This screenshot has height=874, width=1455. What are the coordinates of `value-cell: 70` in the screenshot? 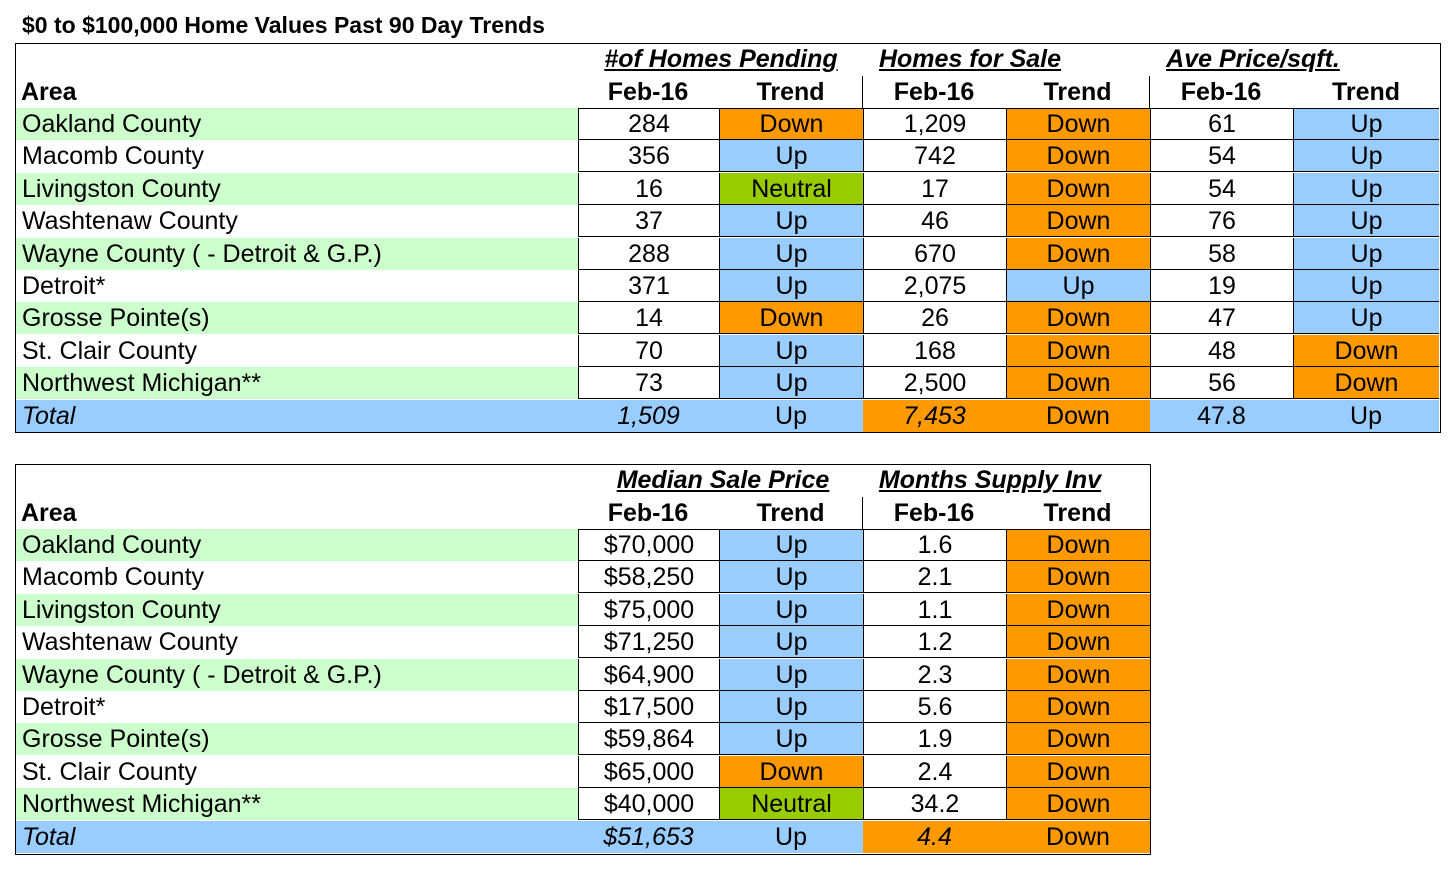 It's located at (648, 350).